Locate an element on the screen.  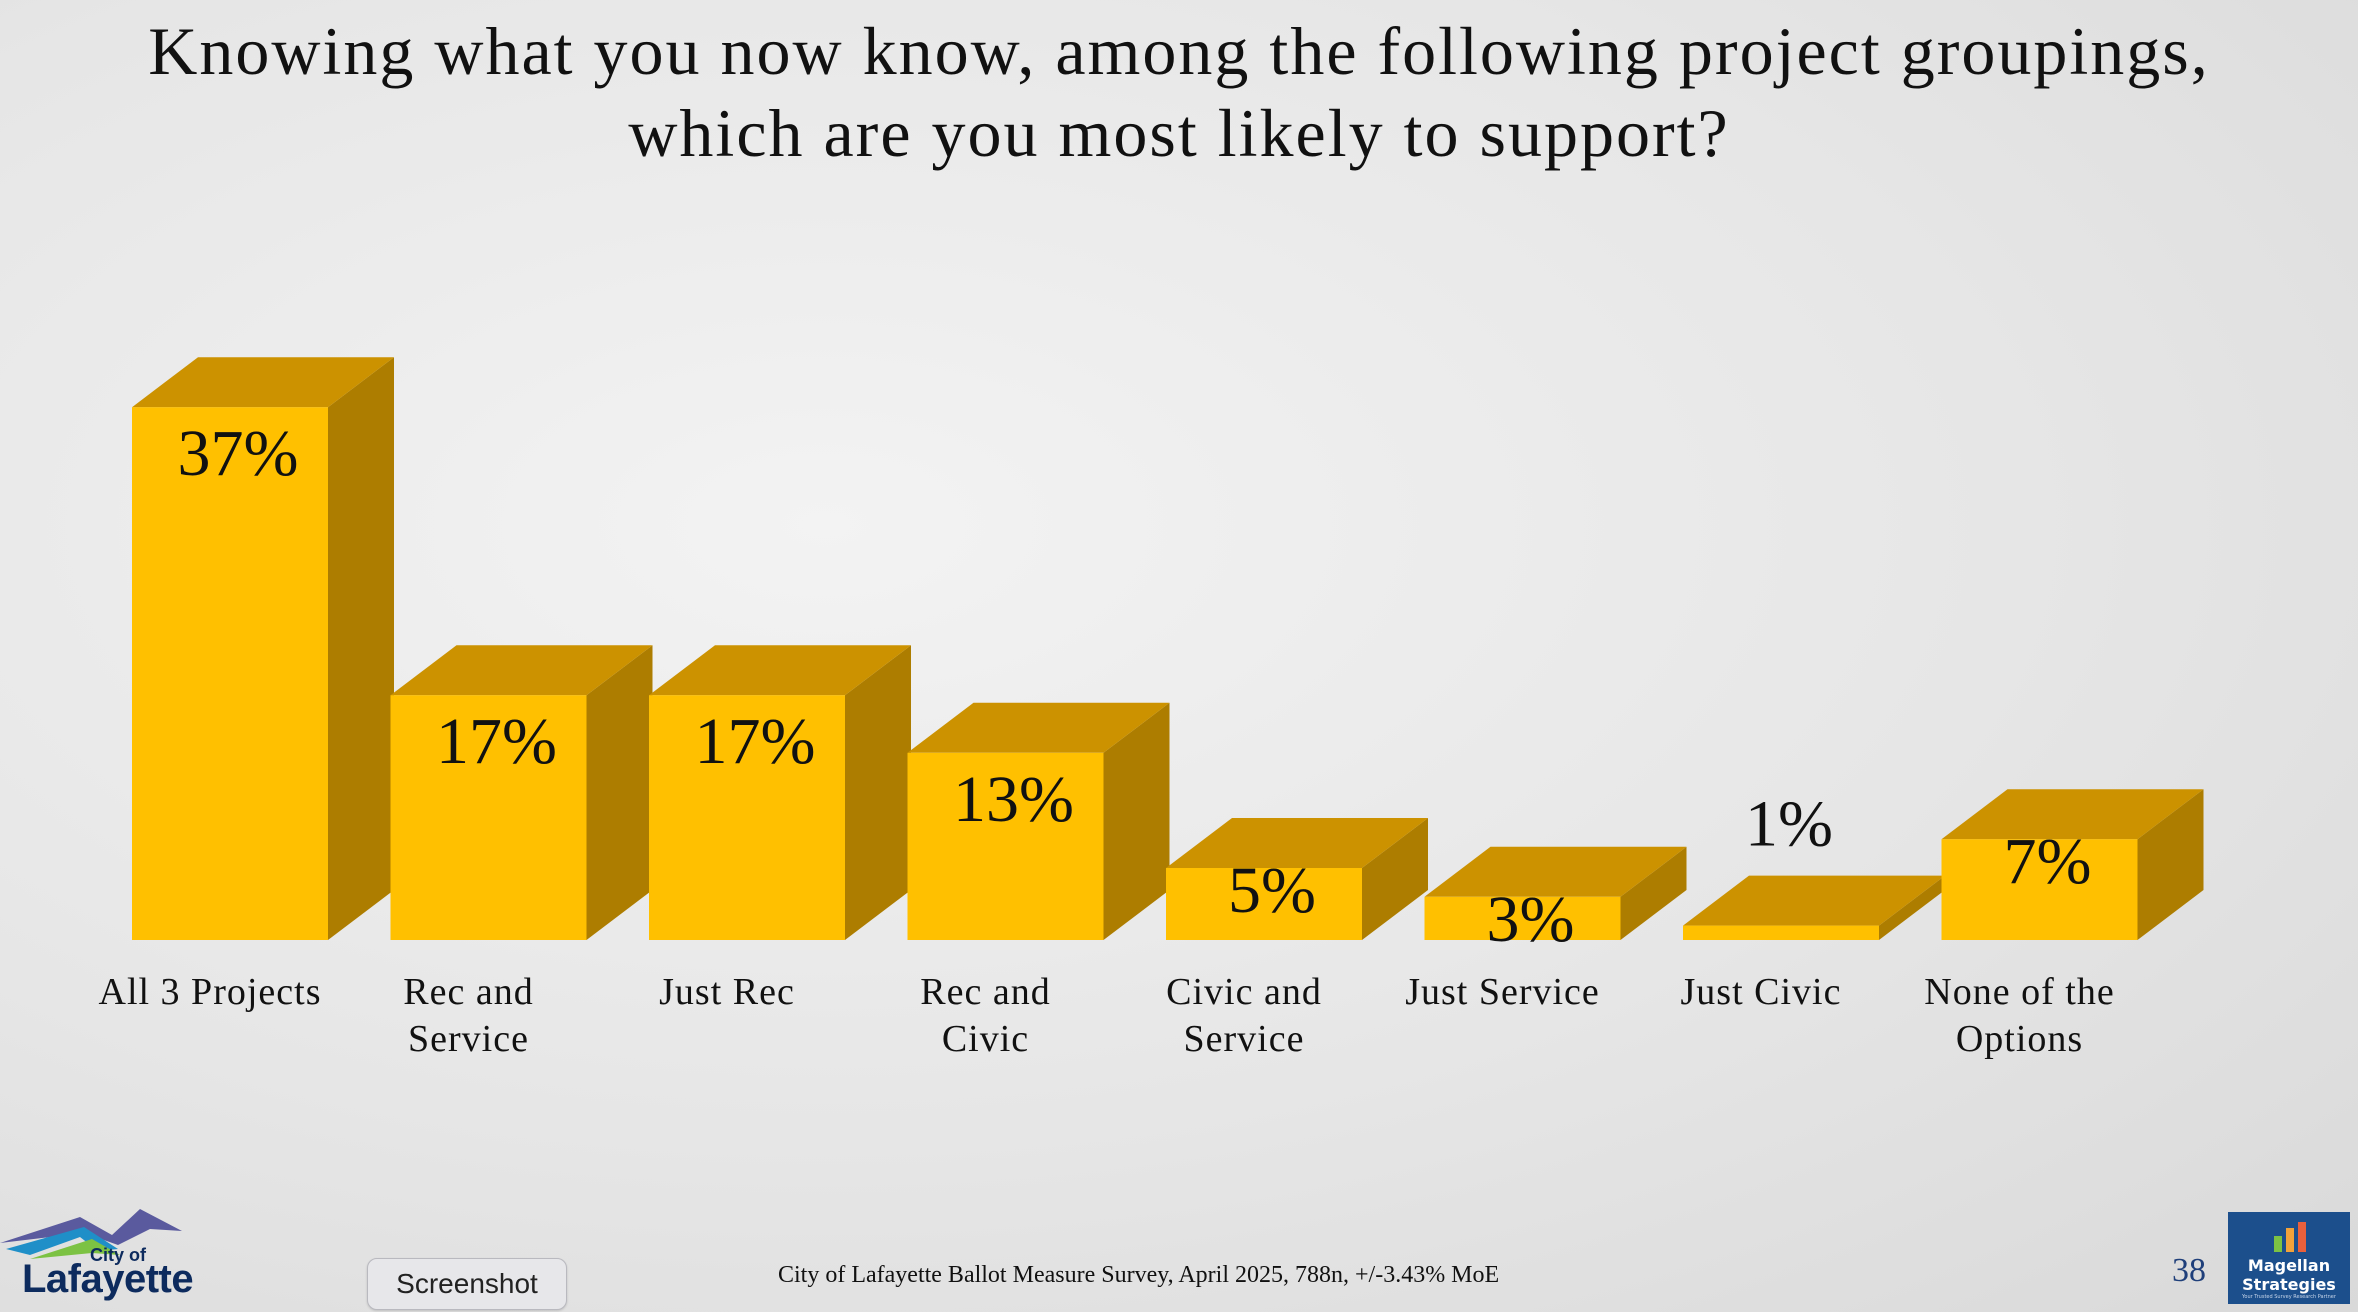
bar-value-label: 3% is located at coordinates (1531, 919).